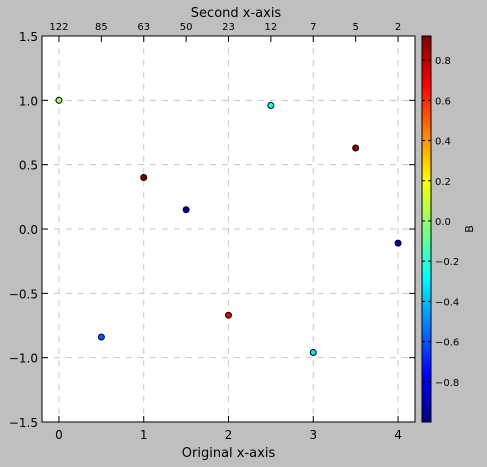 This screenshot has width=487, height=467. I want to click on colorbar, so click(426, 229).